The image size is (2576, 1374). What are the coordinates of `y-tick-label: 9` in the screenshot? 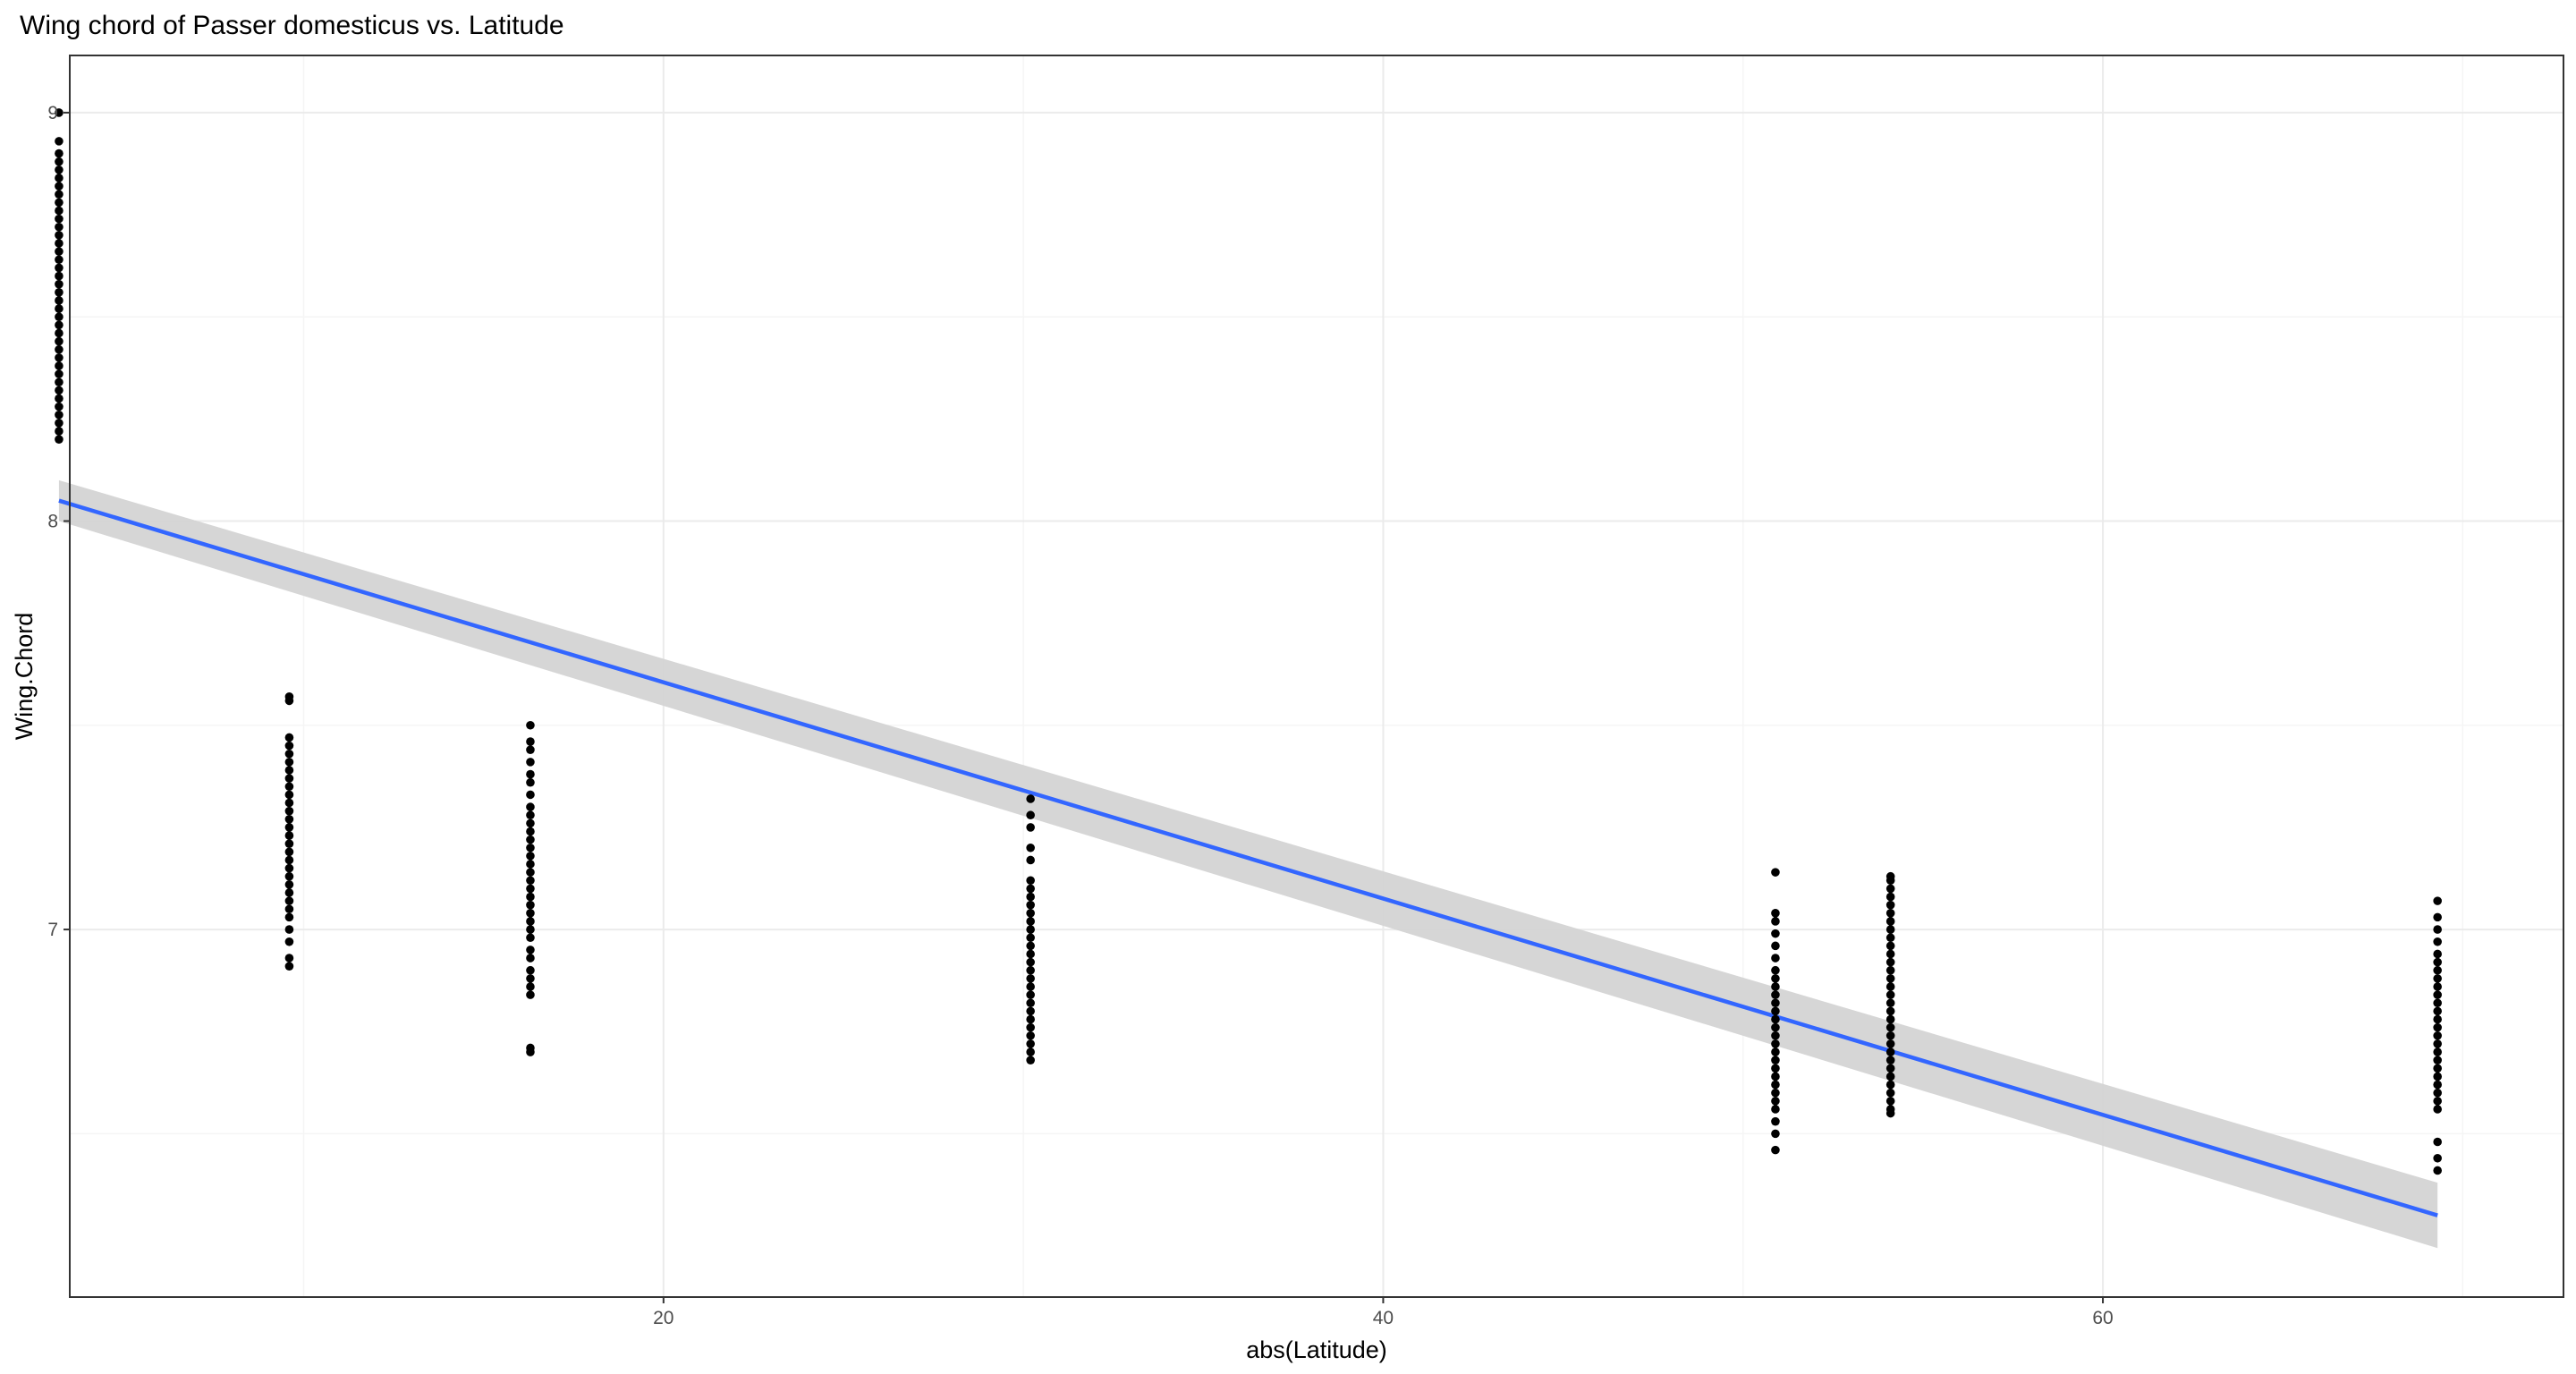 It's located at (52, 113).